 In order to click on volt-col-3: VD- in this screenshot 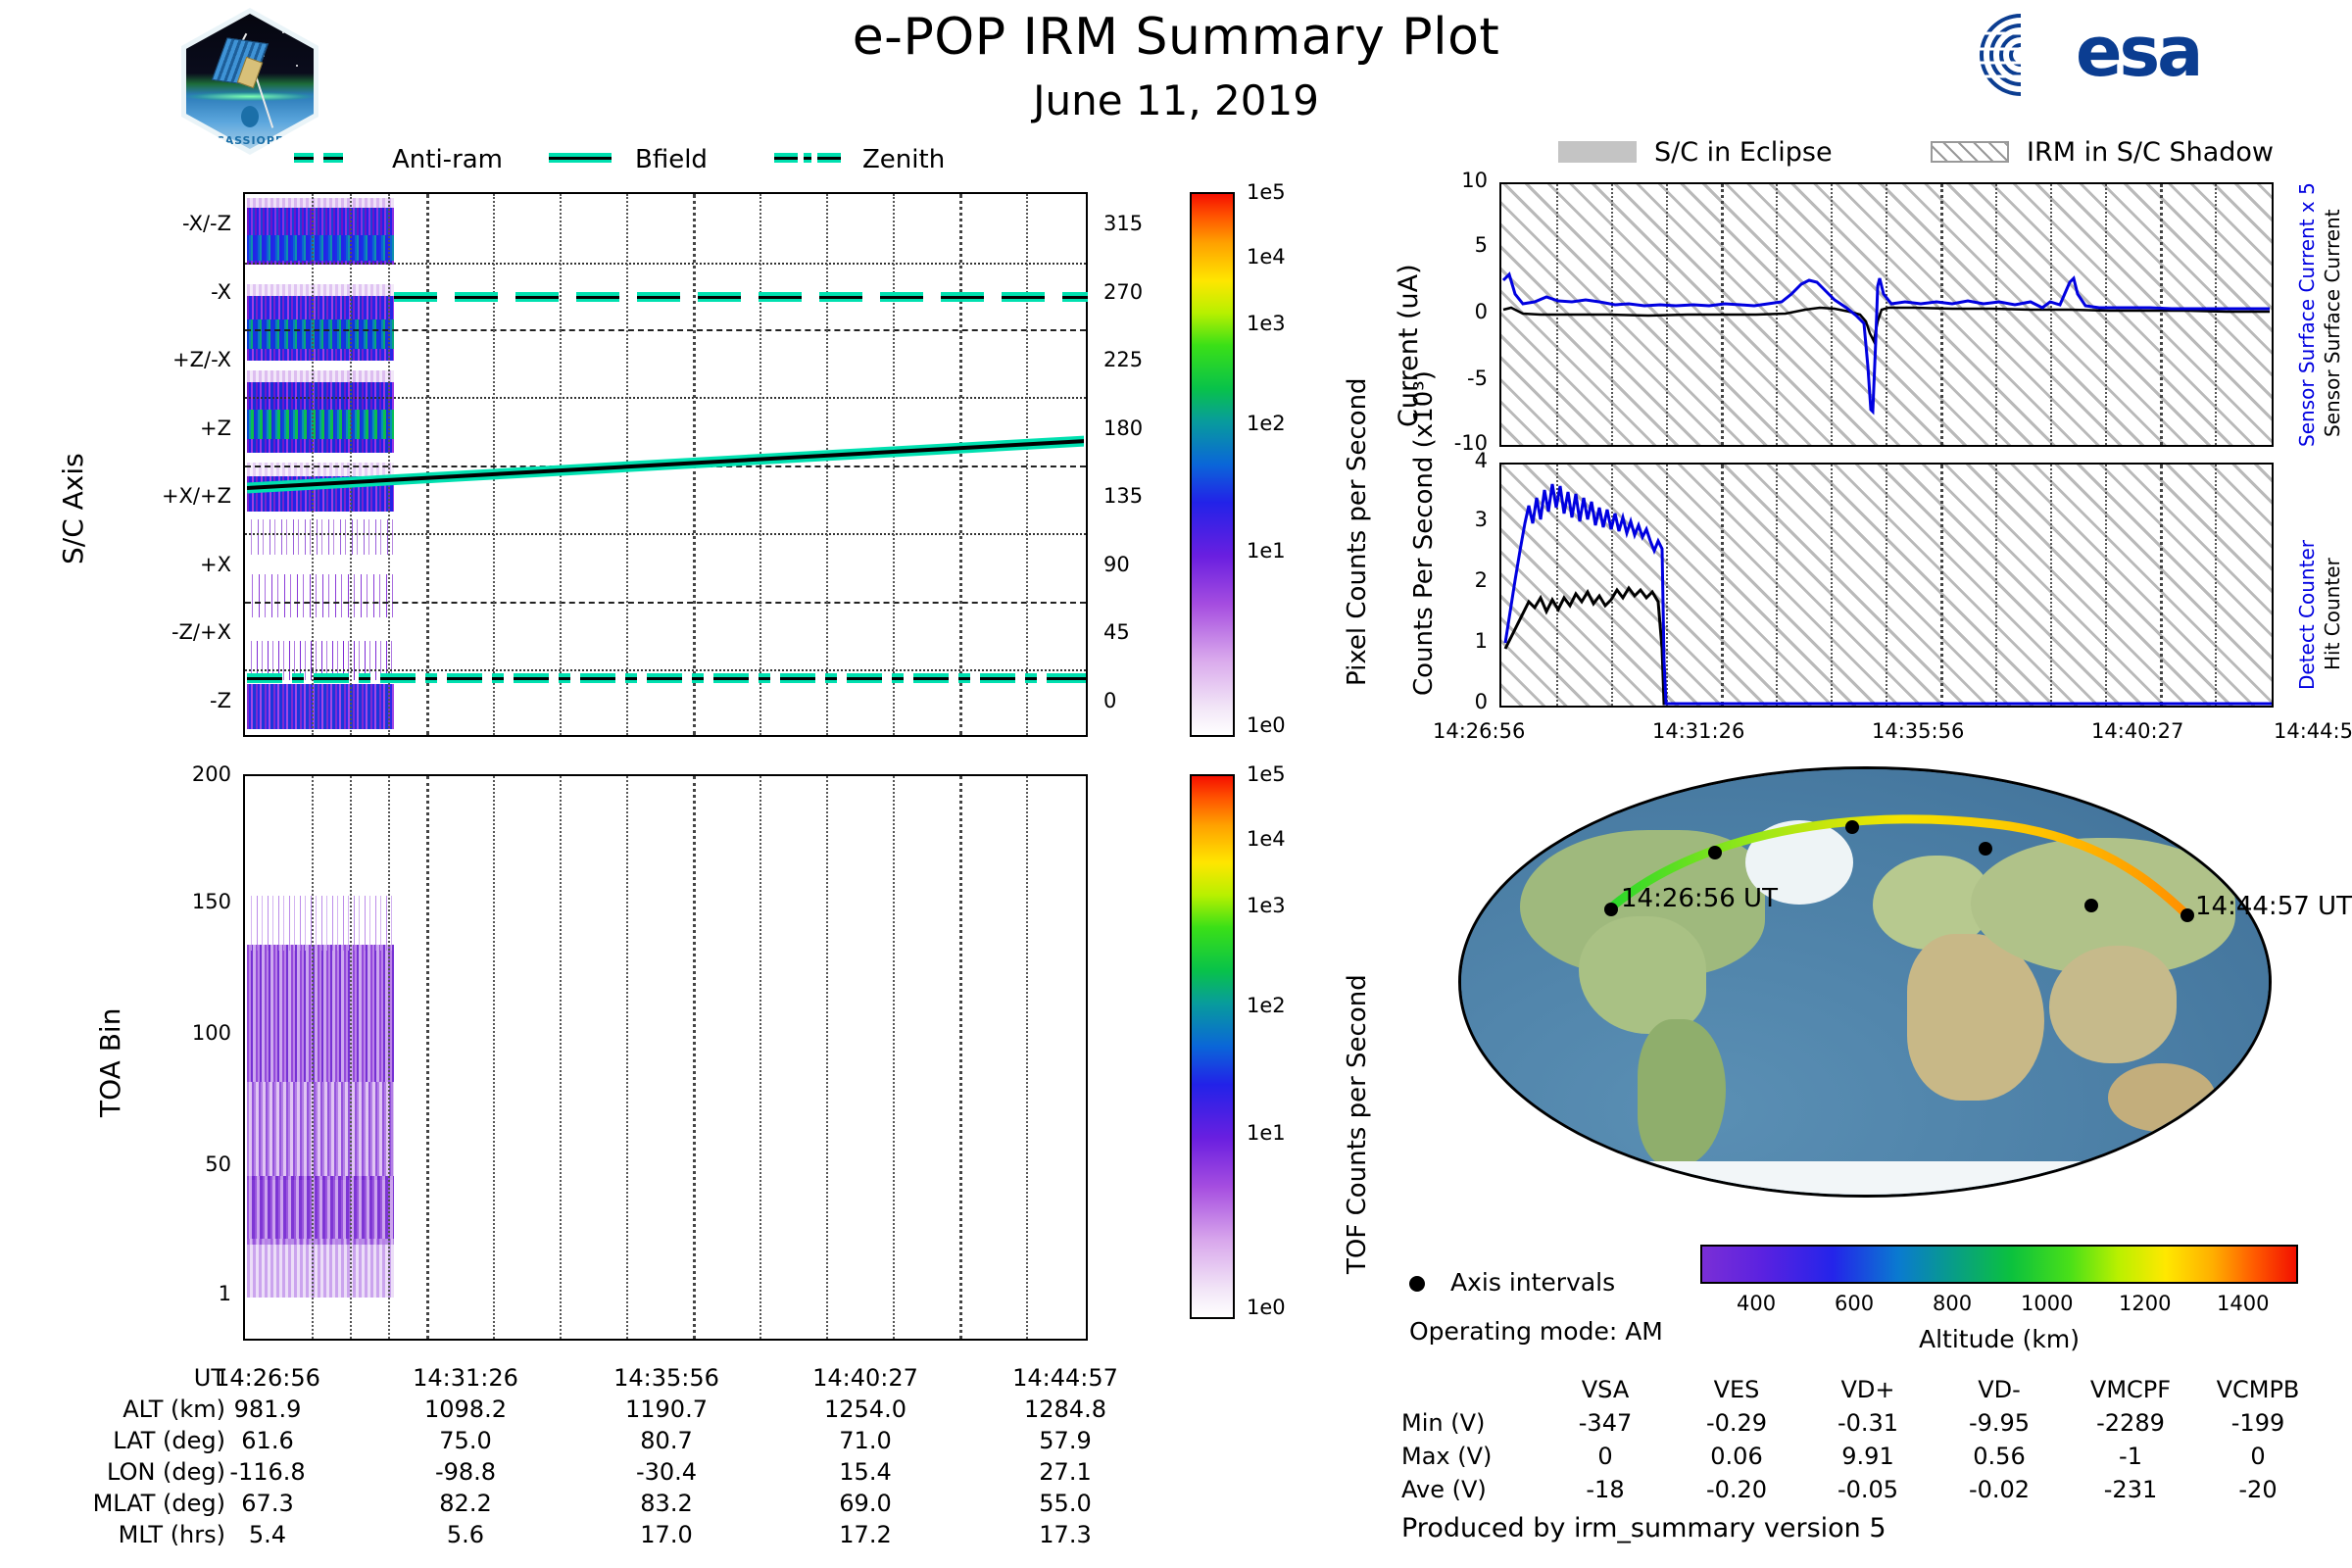, I will do `click(2000, 1389)`.